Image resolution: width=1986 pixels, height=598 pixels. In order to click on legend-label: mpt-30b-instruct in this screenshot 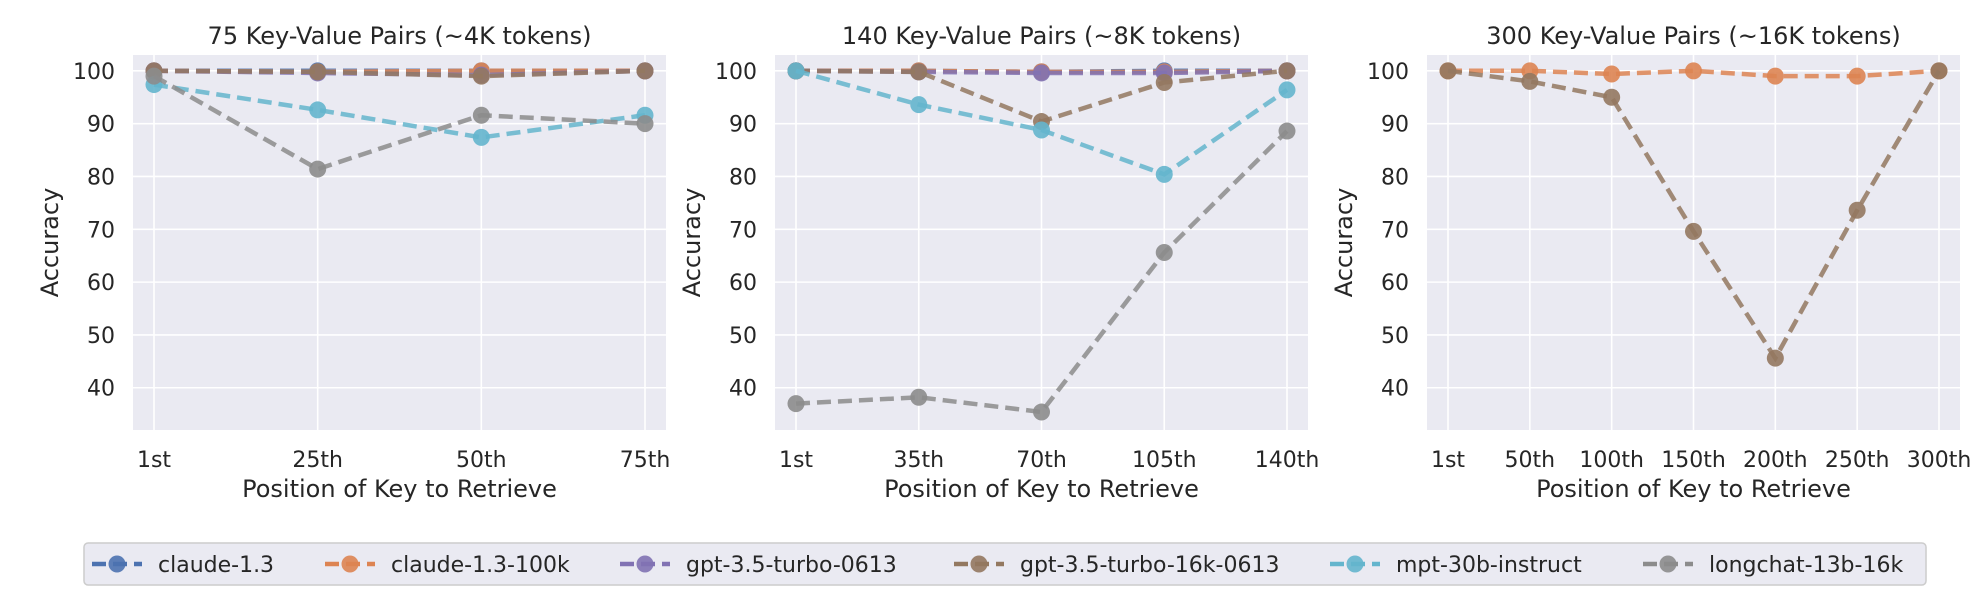, I will do `click(1489, 565)`.